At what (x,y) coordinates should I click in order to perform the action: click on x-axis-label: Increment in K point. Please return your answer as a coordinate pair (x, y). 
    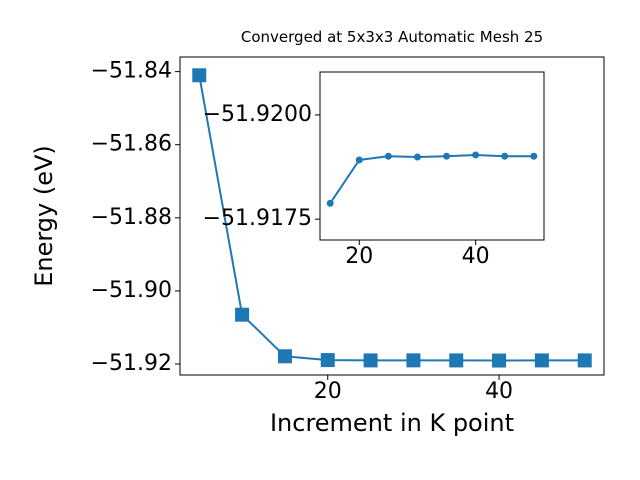
    Looking at the image, I should click on (392, 423).